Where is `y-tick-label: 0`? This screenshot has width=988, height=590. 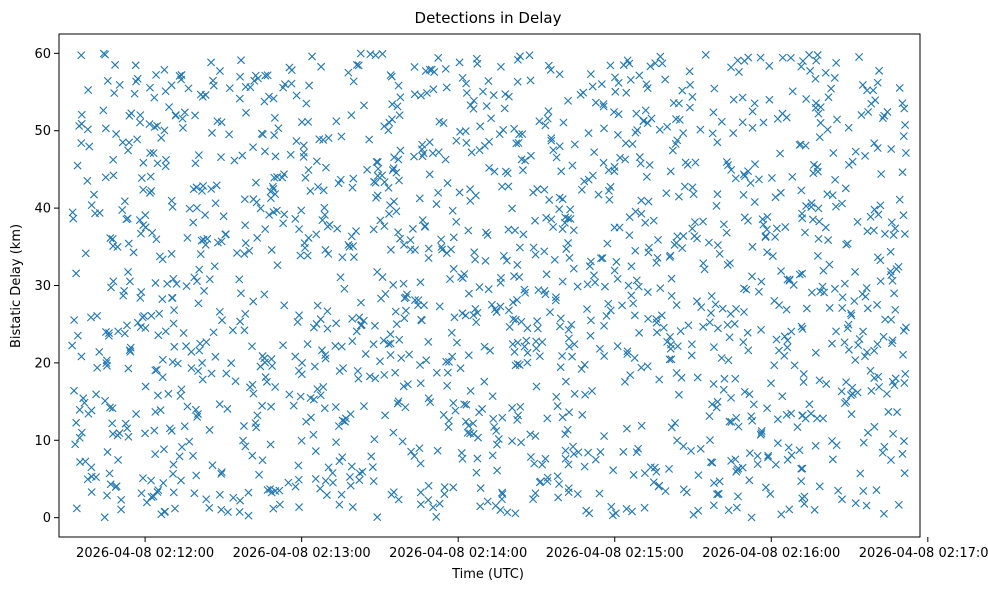 y-tick-label: 0 is located at coordinates (47, 518).